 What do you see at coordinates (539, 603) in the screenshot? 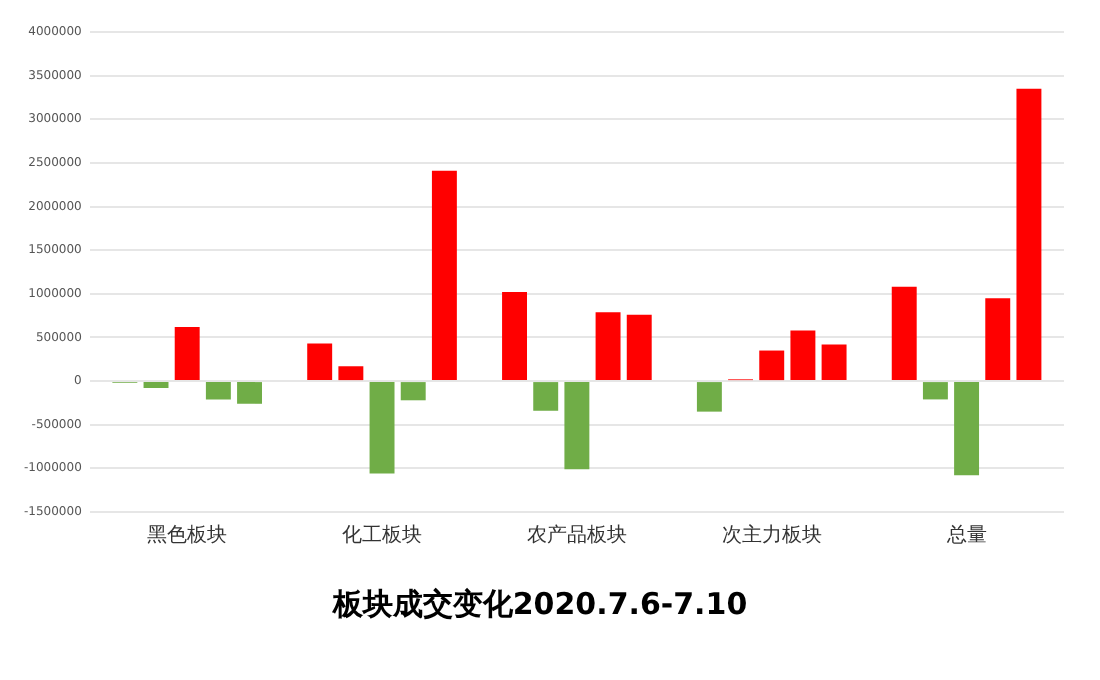
I see `text: 板块成交变化2020.7.6-7.10` at bounding box center [539, 603].